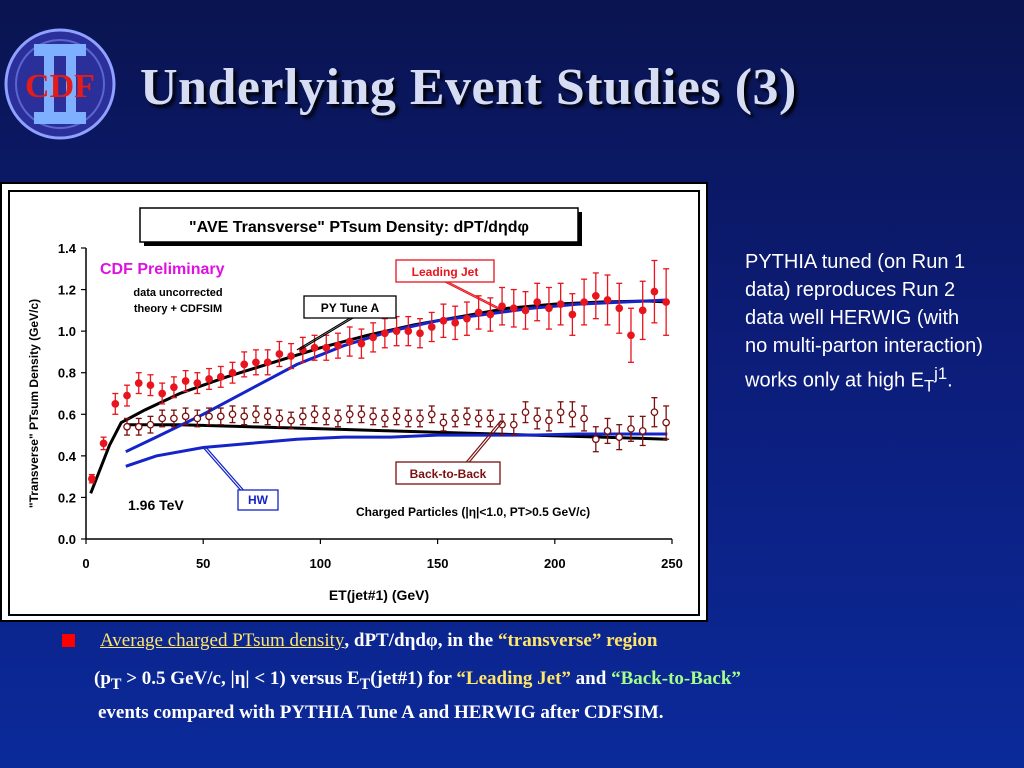 Image resolution: width=1024 pixels, height=768 pixels. What do you see at coordinates (67, 248) in the screenshot?
I see `y-tick-label: 1.4` at bounding box center [67, 248].